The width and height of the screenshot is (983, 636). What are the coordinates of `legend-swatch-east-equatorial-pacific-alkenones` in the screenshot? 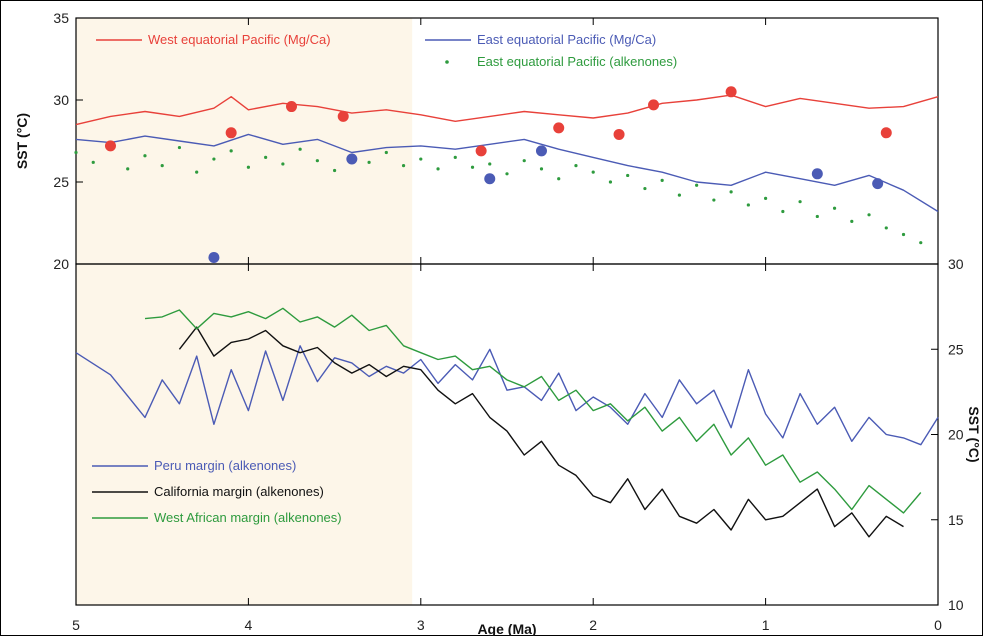 It's located at (447, 62).